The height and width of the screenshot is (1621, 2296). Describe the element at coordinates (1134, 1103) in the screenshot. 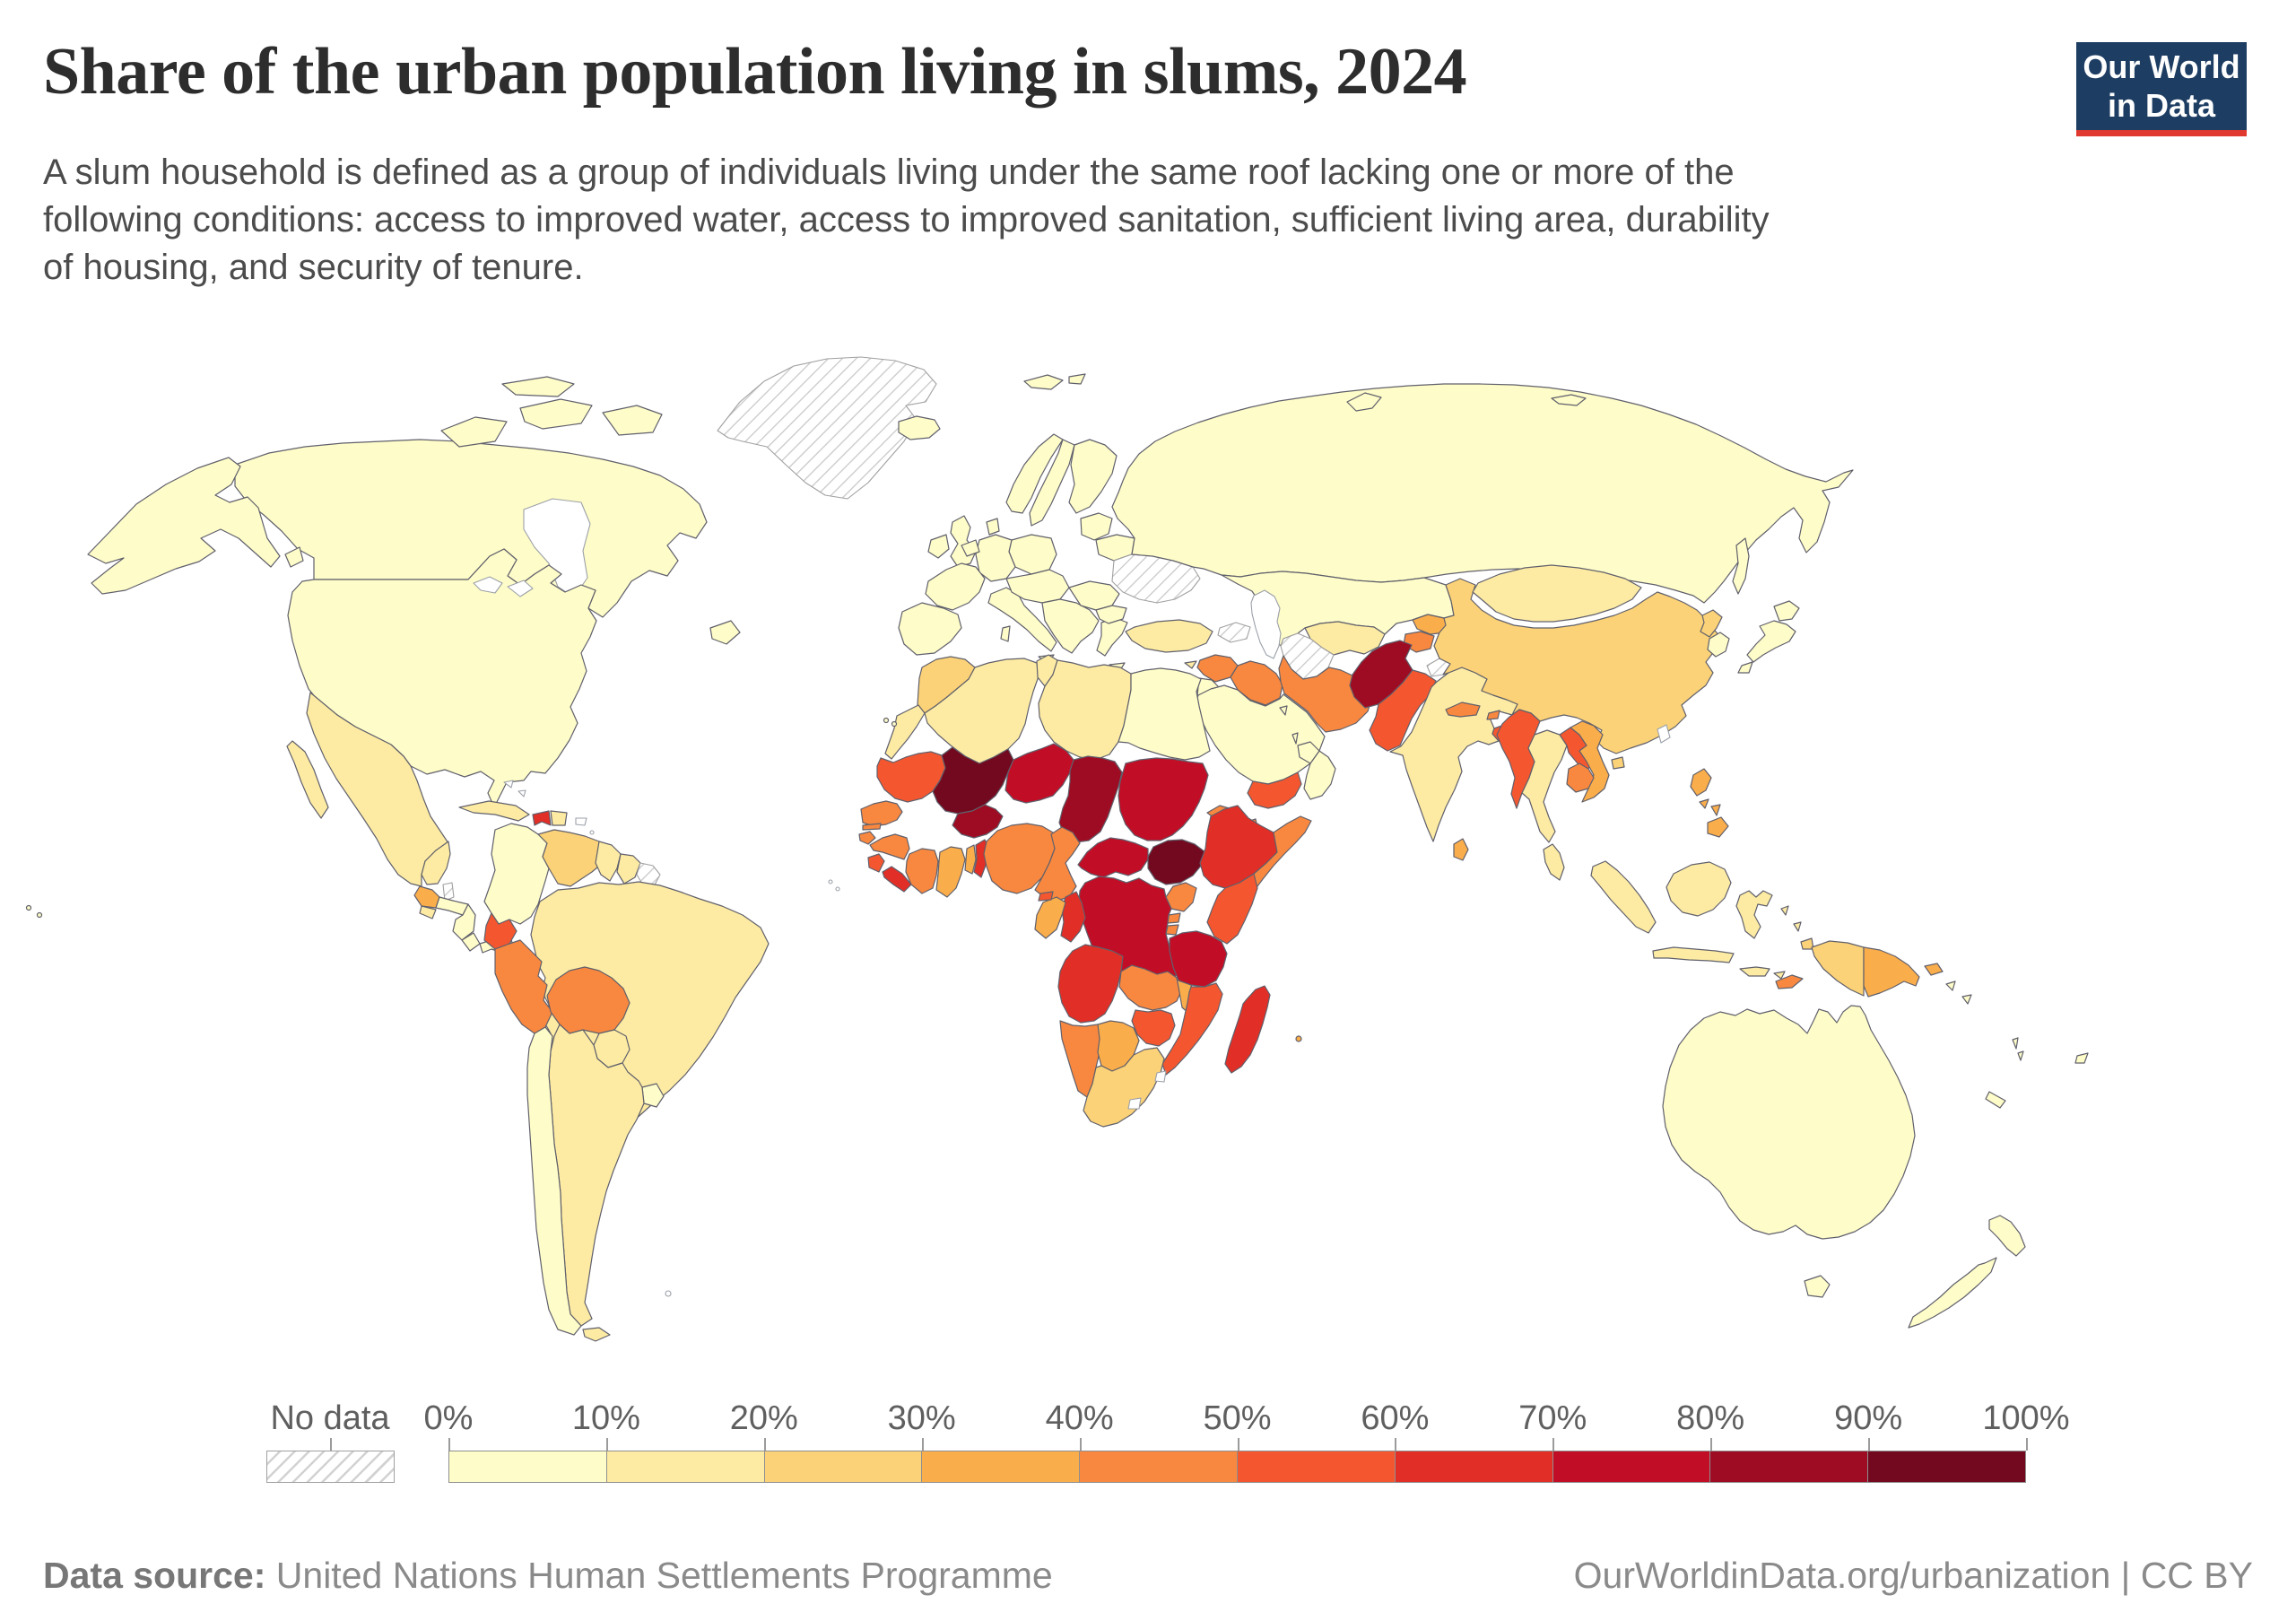

I see `country-lesotho` at that location.